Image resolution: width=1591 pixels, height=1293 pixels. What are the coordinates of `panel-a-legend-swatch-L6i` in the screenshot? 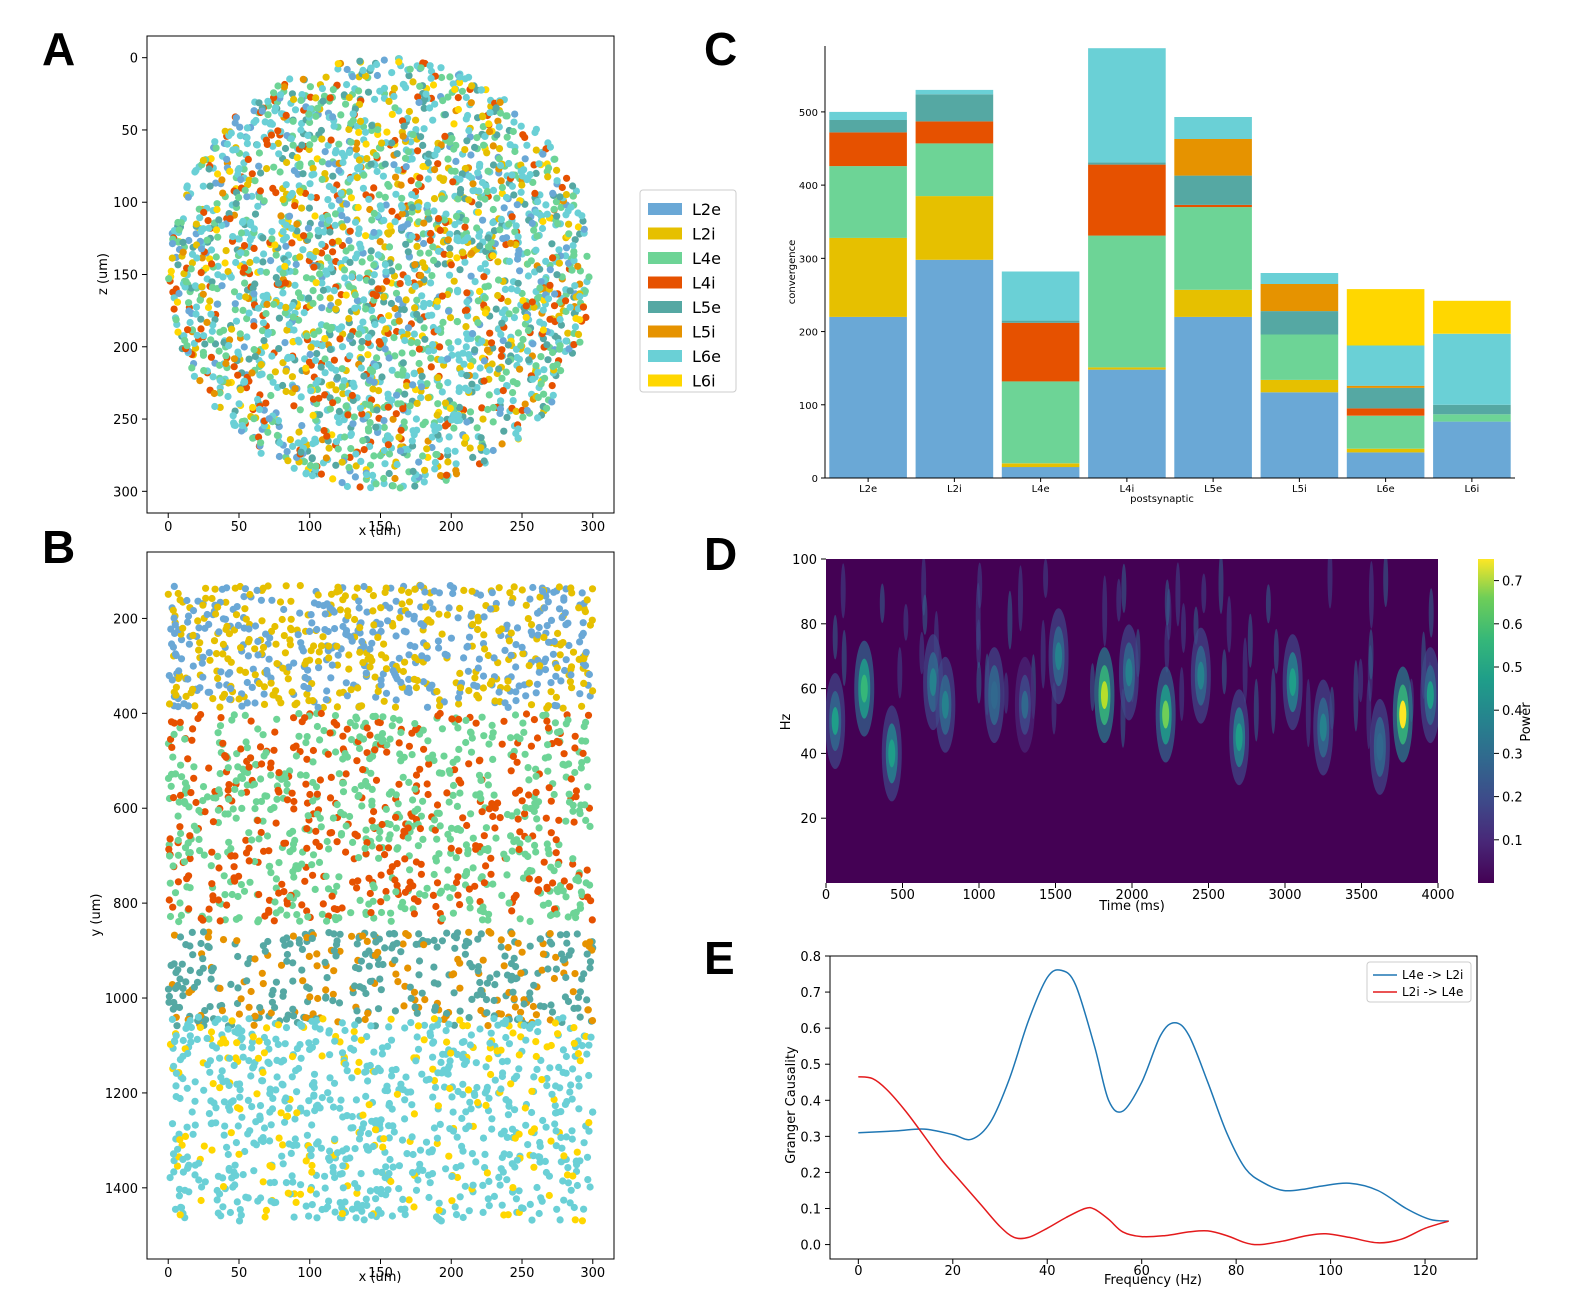 It's located at (665, 380).